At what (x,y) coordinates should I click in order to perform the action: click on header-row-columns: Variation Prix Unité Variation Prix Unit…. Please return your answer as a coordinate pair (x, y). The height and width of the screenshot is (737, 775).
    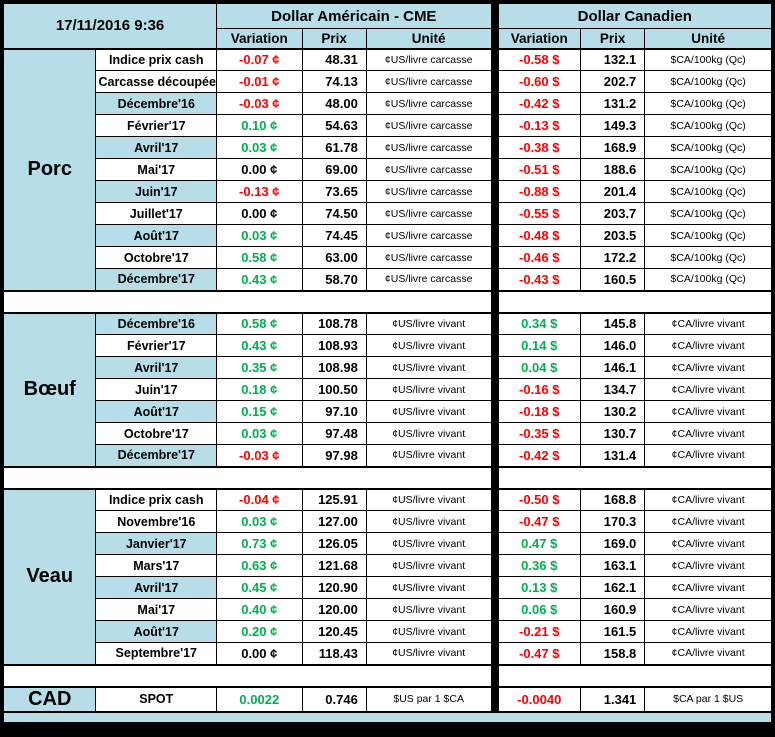
    Looking at the image, I should click on (388, 39).